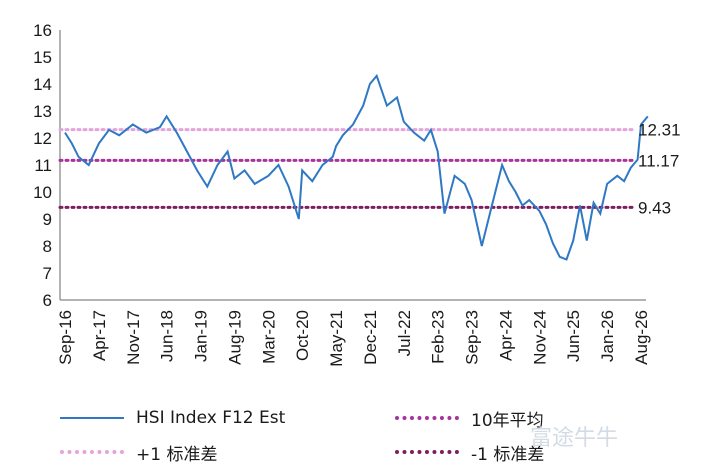 The height and width of the screenshot is (470, 702). Describe the element at coordinates (469, 452) in the screenshot. I see `legend-item-minus1: -1 标准差` at that location.